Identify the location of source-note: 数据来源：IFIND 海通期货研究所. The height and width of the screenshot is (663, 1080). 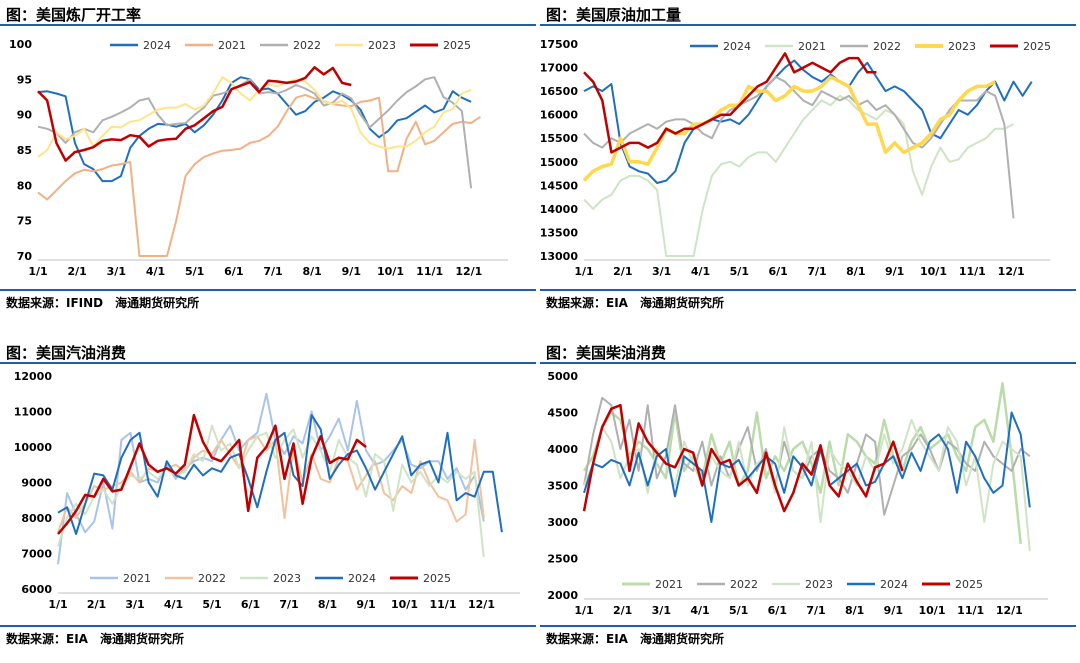
(103, 303).